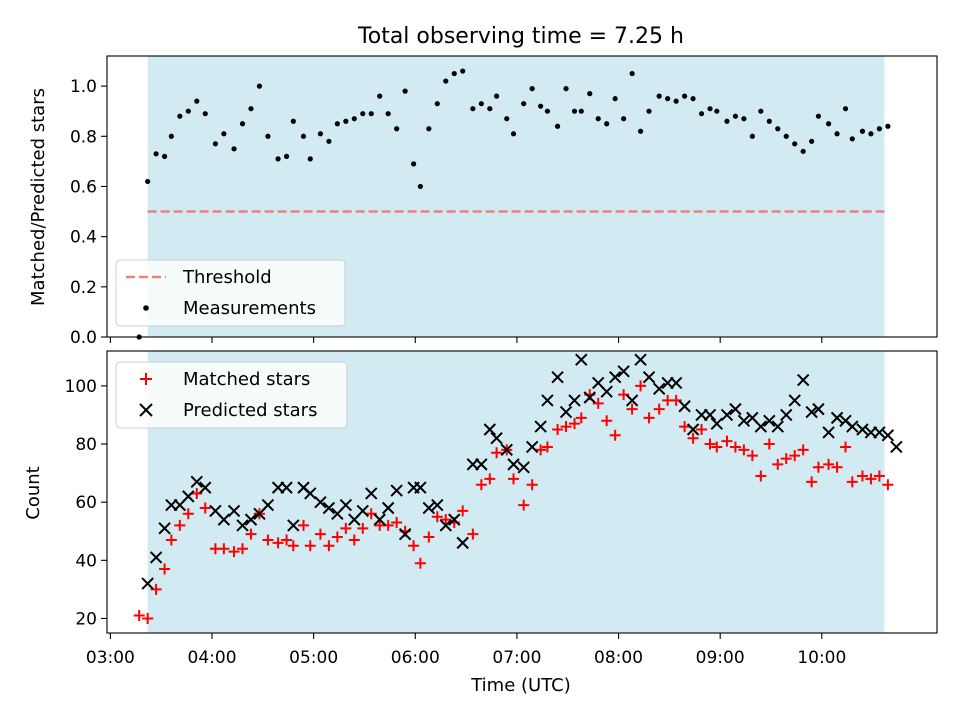 This screenshot has width=960, height=720. Describe the element at coordinates (86, 445) in the screenshot. I see `bottom-y-tick-label: 80` at that location.